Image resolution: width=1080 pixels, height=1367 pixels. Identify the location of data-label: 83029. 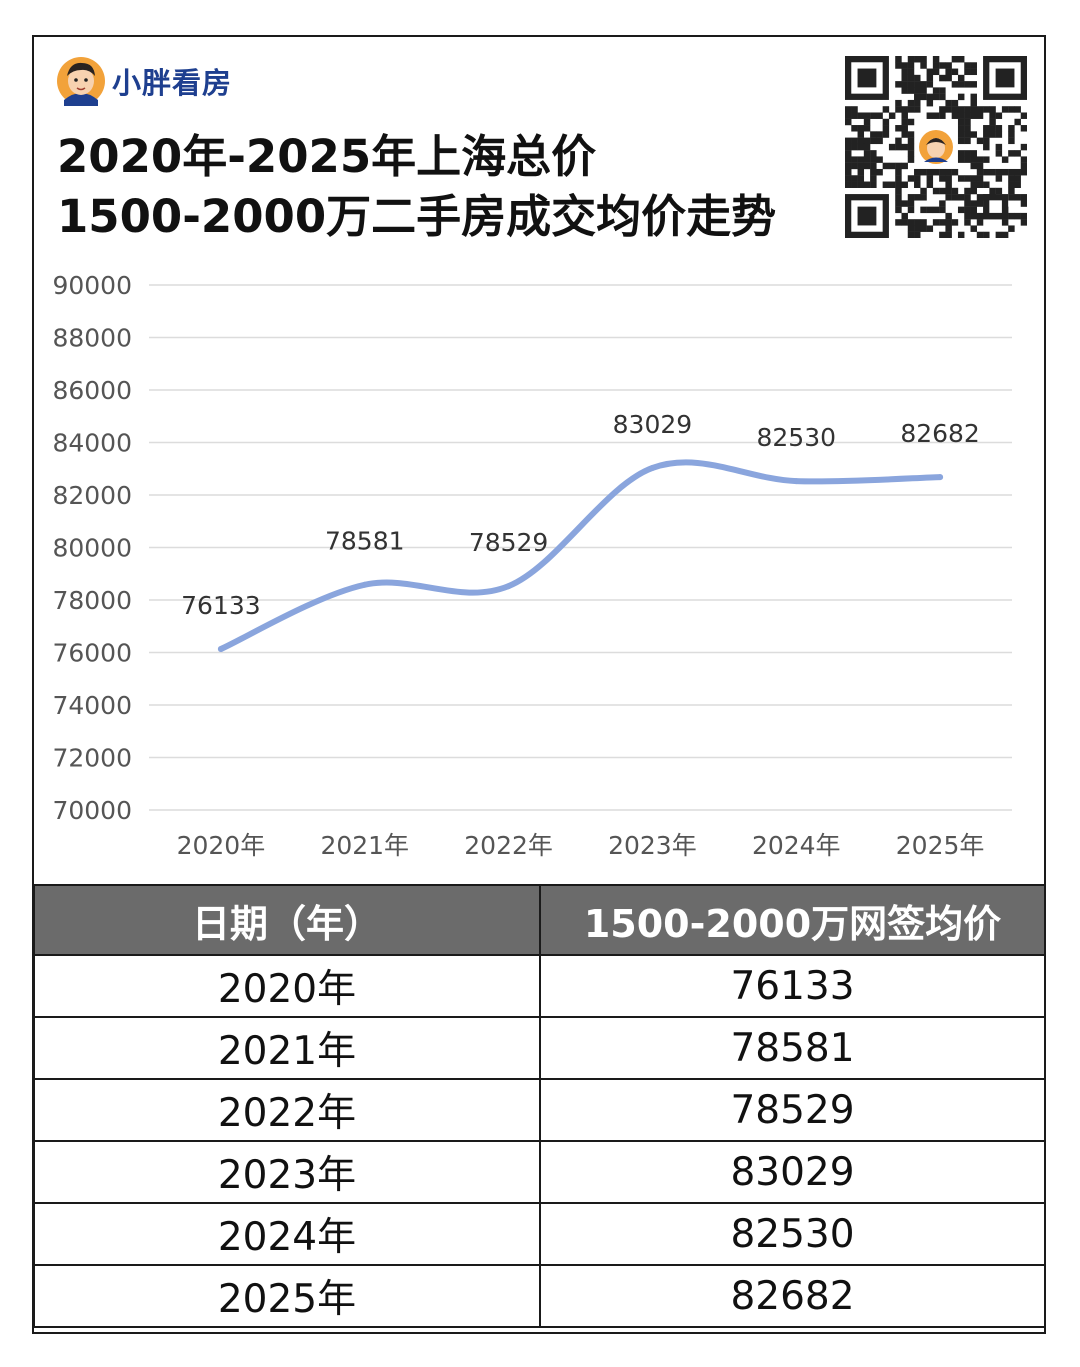
(653, 424).